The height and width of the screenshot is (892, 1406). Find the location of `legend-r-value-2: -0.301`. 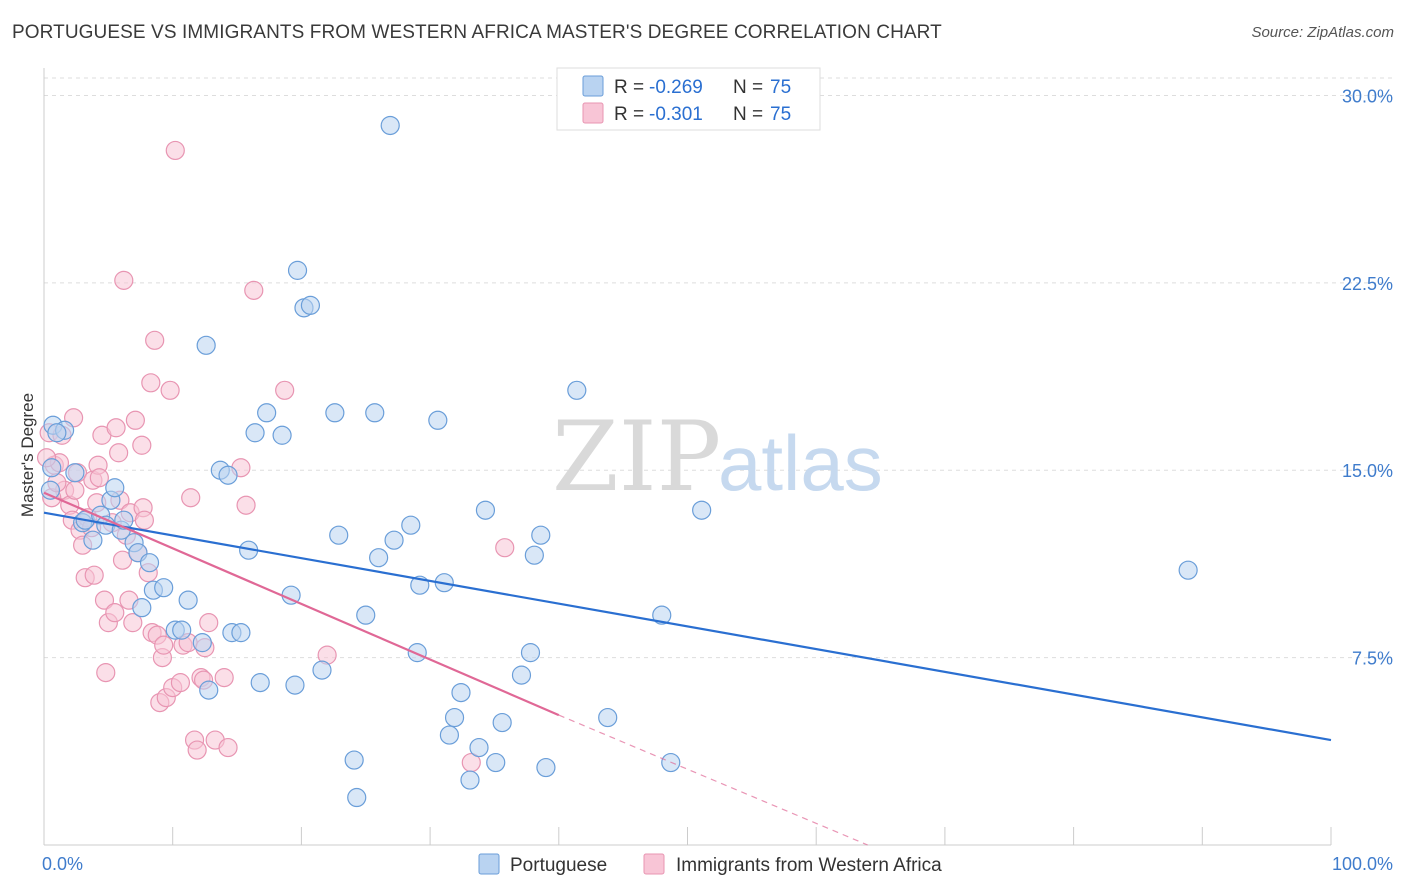

legend-r-value-2: -0.301 is located at coordinates (676, 114).